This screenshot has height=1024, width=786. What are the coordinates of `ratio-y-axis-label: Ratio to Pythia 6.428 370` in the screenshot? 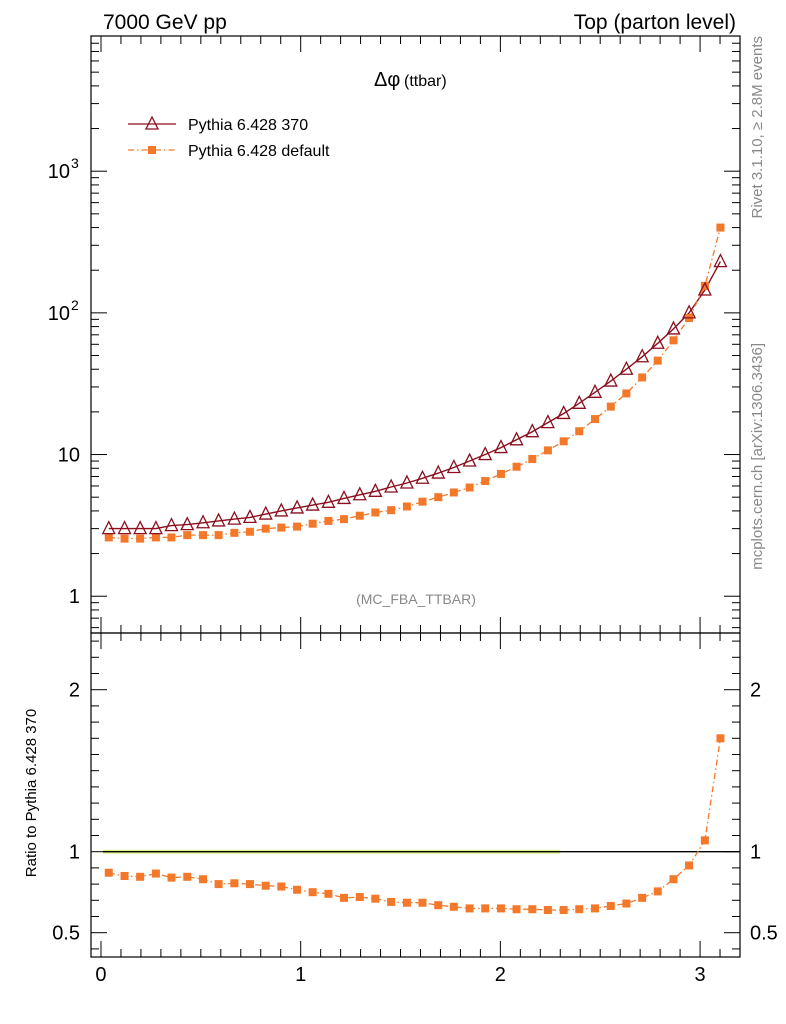 It's located at (31, 793).